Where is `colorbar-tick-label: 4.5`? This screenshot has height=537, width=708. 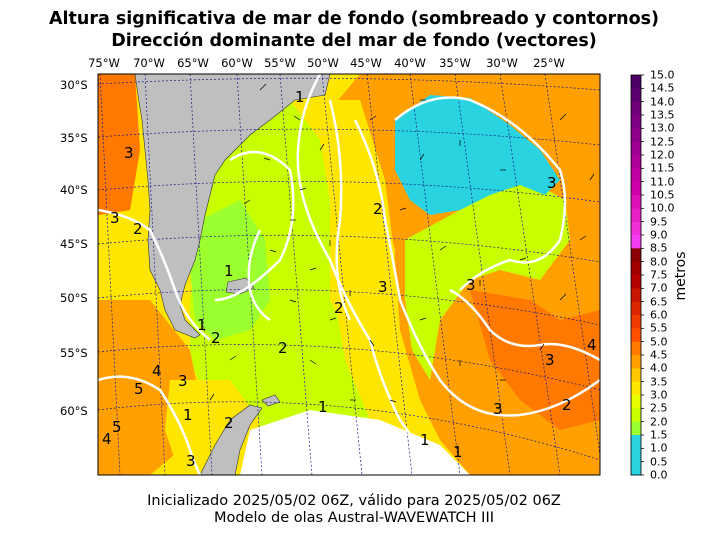 colorbar-tick-label: 4.5 is located at coordinates (659, 355).